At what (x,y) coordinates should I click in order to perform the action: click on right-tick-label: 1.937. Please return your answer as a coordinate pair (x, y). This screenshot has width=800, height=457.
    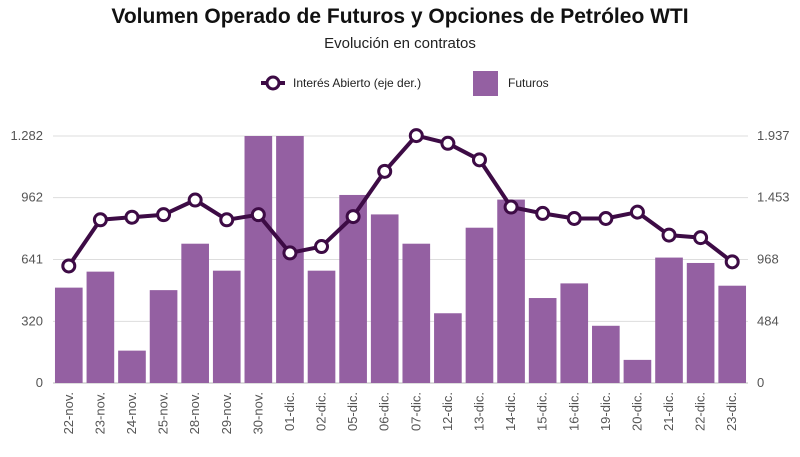
    Looking at the image, I should click on (773, 135).